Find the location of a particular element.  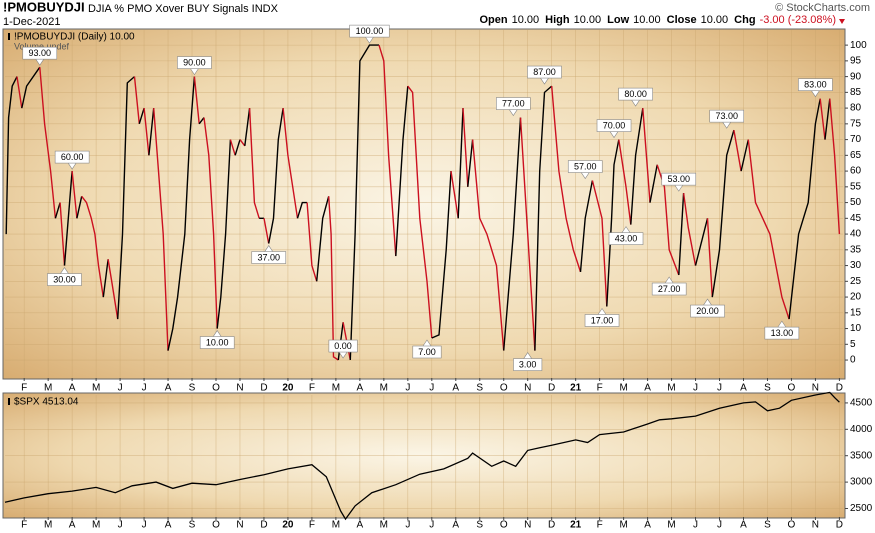

y-tick-label: 35 is located at coordinates (856, 249).